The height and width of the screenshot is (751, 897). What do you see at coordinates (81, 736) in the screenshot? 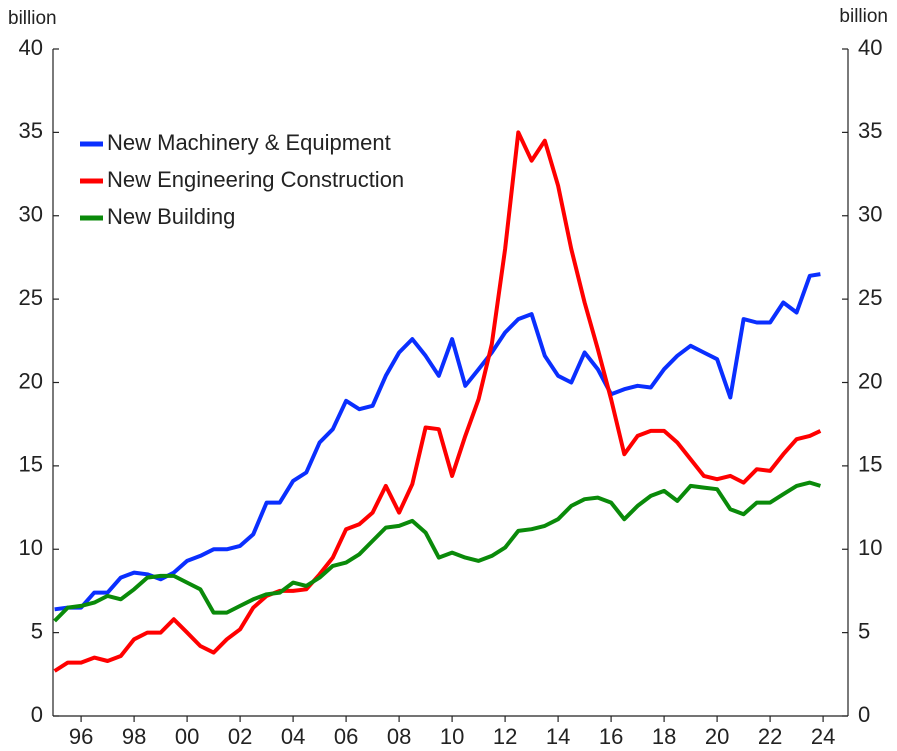
I see `x-tick-label: 96` at bounding box center [81, 736].